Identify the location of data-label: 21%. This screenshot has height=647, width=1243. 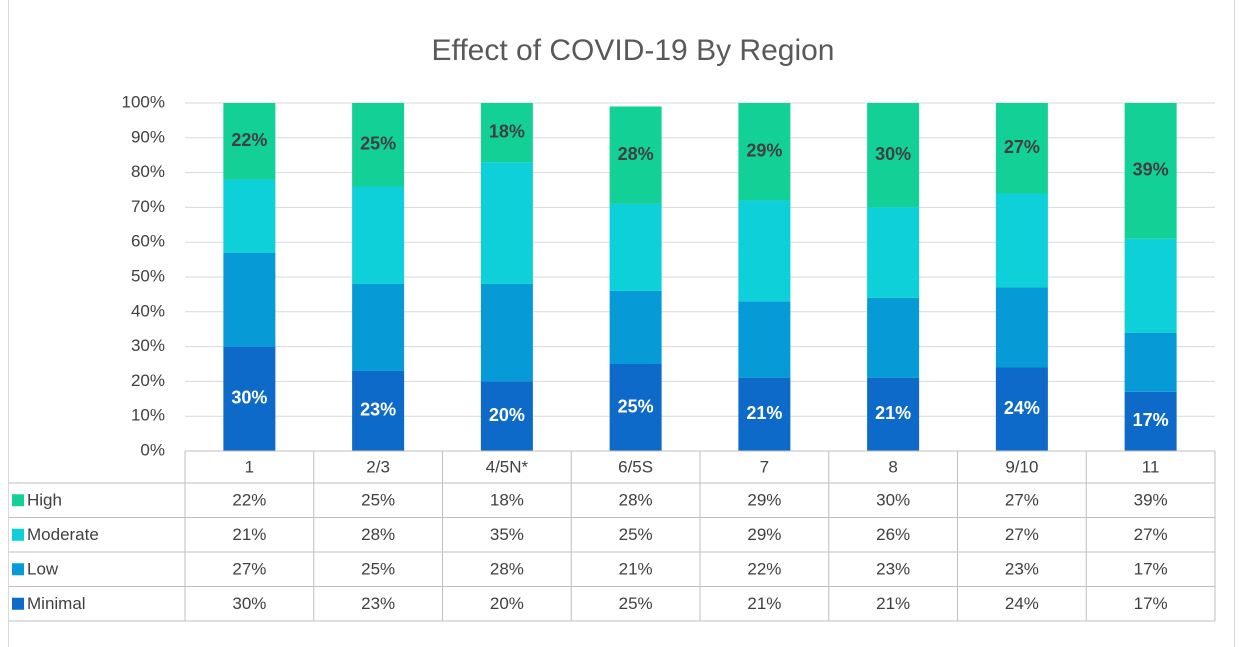
(893, 413).